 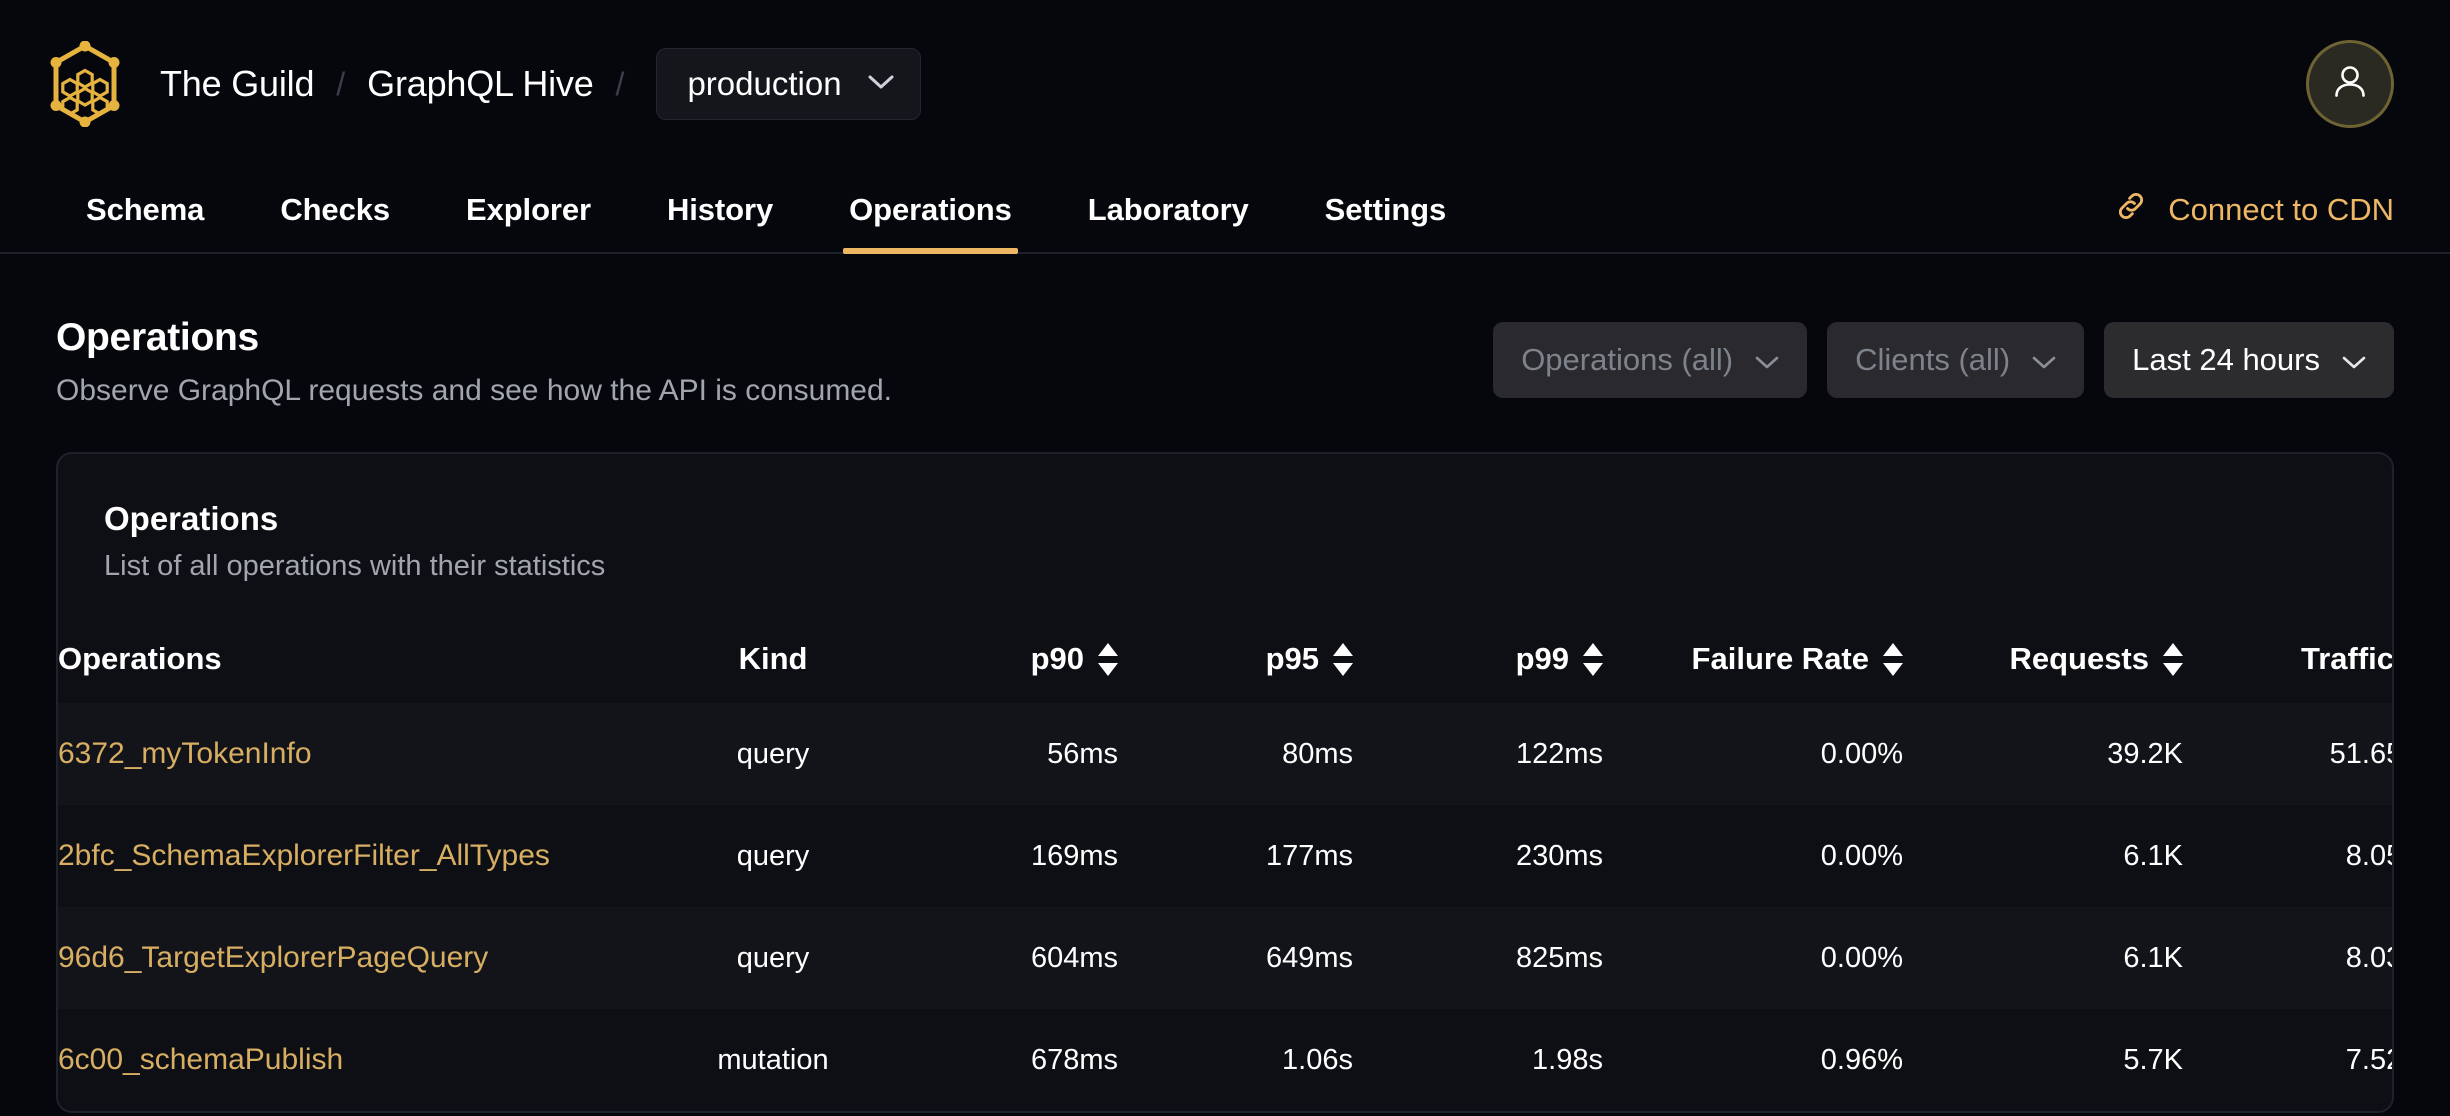 I want to click on nav-item-settings: Settings, so click(x=1386, y=210).